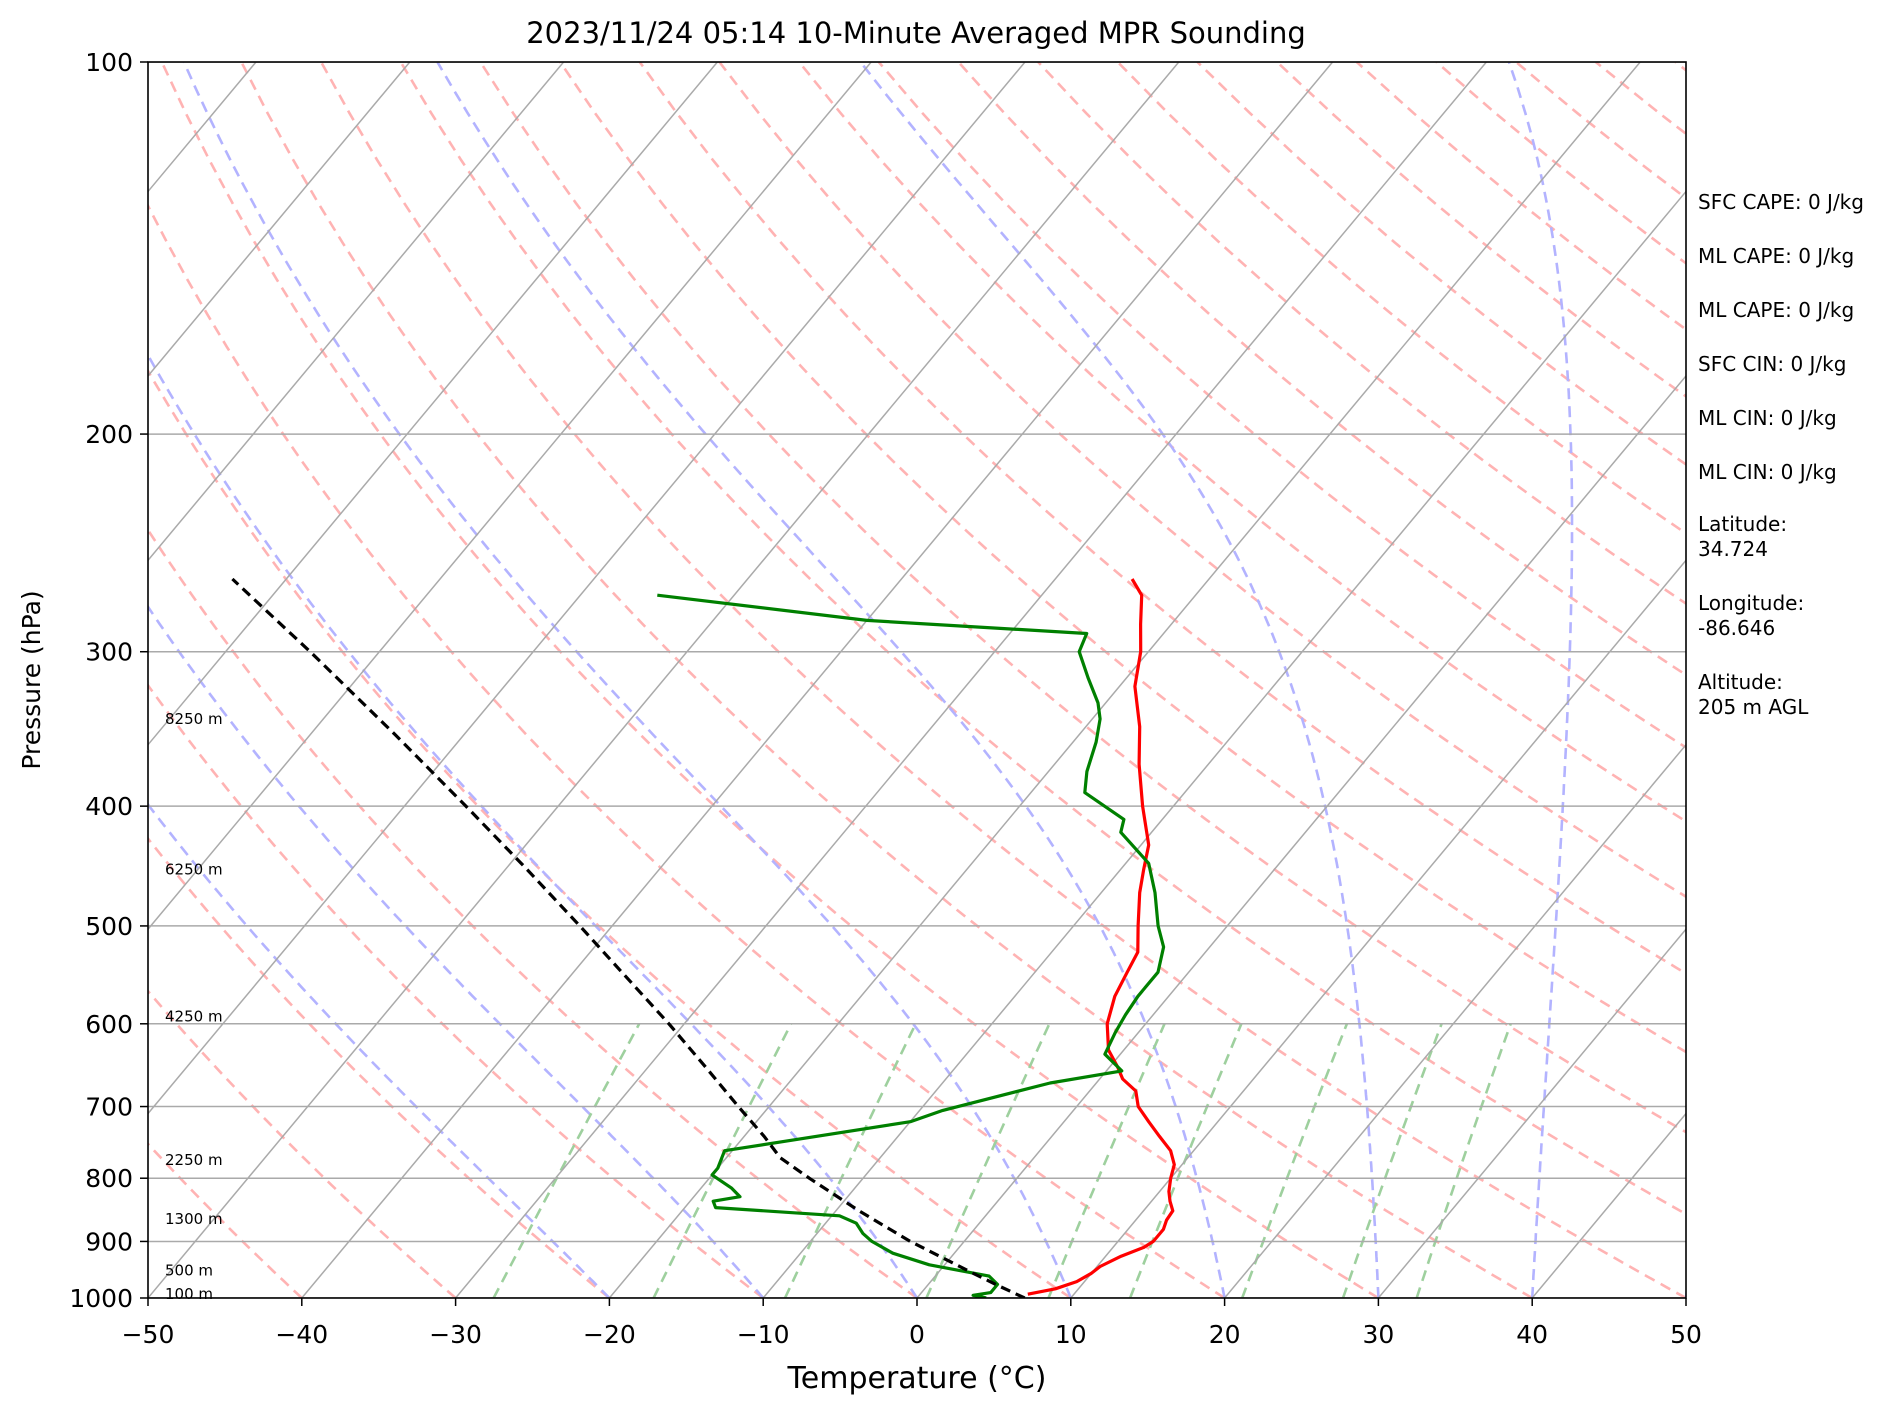 This screenshot has height=1406, width=1893. Describe the element at coordinates (763, 1334) in the screenshot. I see `x-tick-label: −10` at that location.